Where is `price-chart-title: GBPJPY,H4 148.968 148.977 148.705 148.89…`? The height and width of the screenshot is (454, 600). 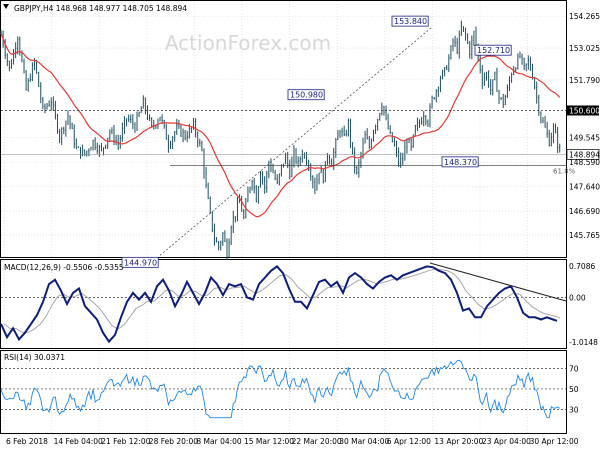 price-chart-title: GBPJPY,H4 148.968 148.977 148.705 148.89… is located at coordinates (100, 8).